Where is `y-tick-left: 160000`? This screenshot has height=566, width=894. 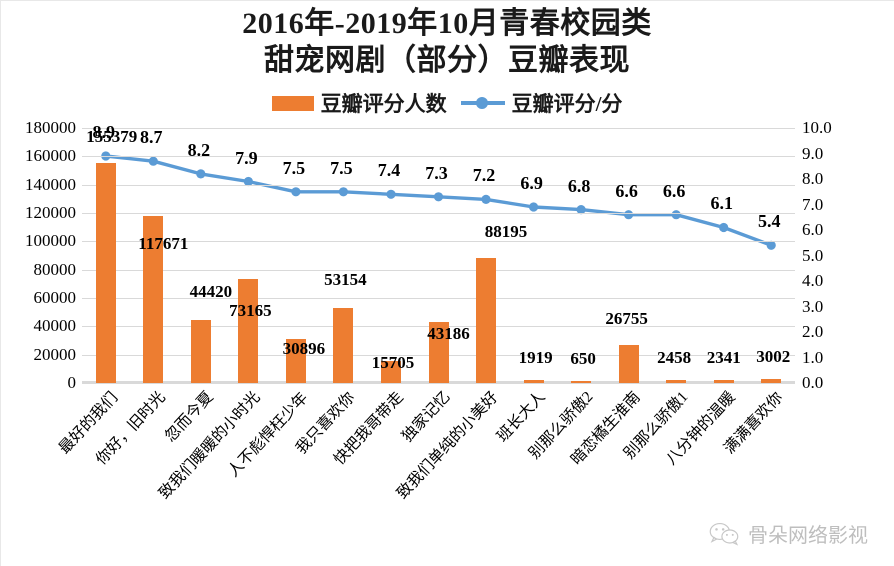
y-tick-left: 160000 is located at coordinates (50, 156).